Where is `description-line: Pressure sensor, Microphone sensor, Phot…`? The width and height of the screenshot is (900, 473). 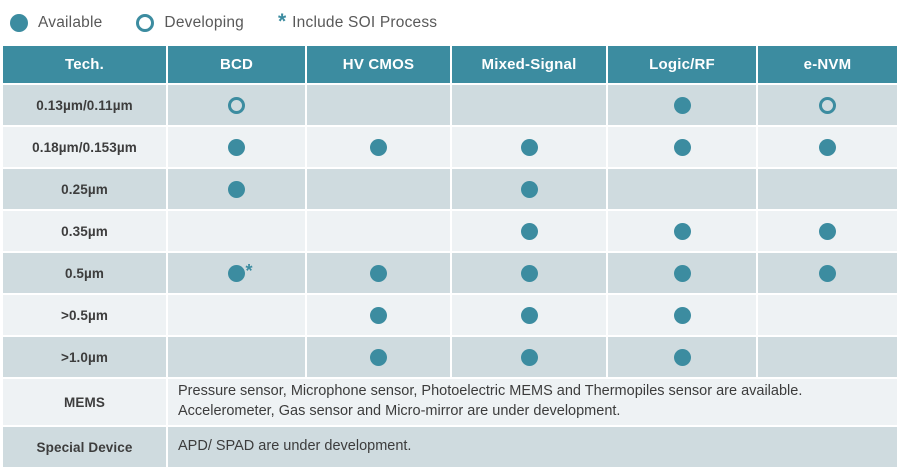
description-line: Pressure sensor, Microphone sensor, Phot… is located at coordinates (490, 391).